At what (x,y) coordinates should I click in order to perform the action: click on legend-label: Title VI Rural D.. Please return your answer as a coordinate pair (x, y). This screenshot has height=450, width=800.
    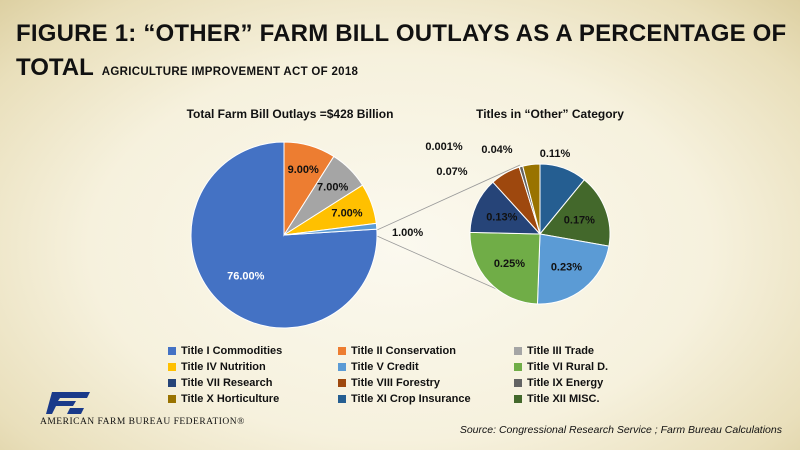
    Looking at the image, I should click on (568, 367).